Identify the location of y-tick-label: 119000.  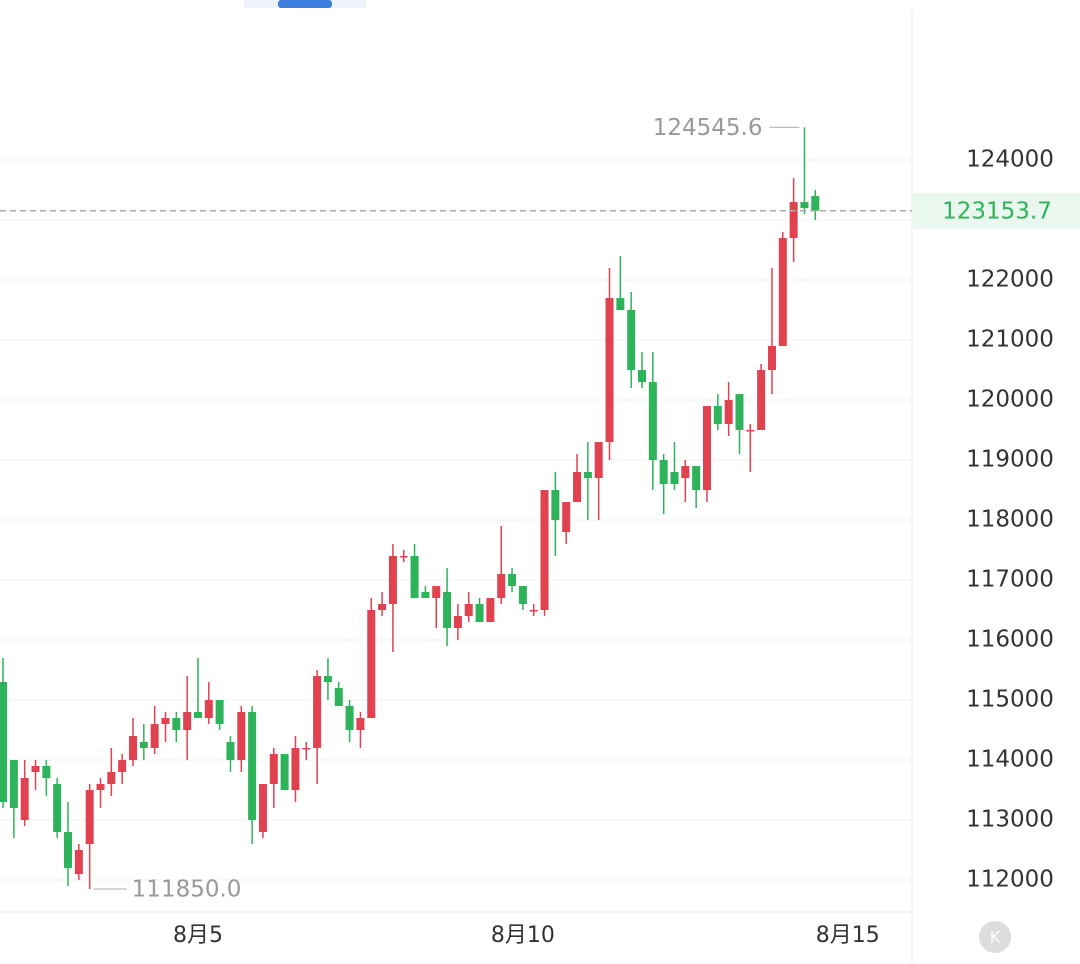
(1010, 460).